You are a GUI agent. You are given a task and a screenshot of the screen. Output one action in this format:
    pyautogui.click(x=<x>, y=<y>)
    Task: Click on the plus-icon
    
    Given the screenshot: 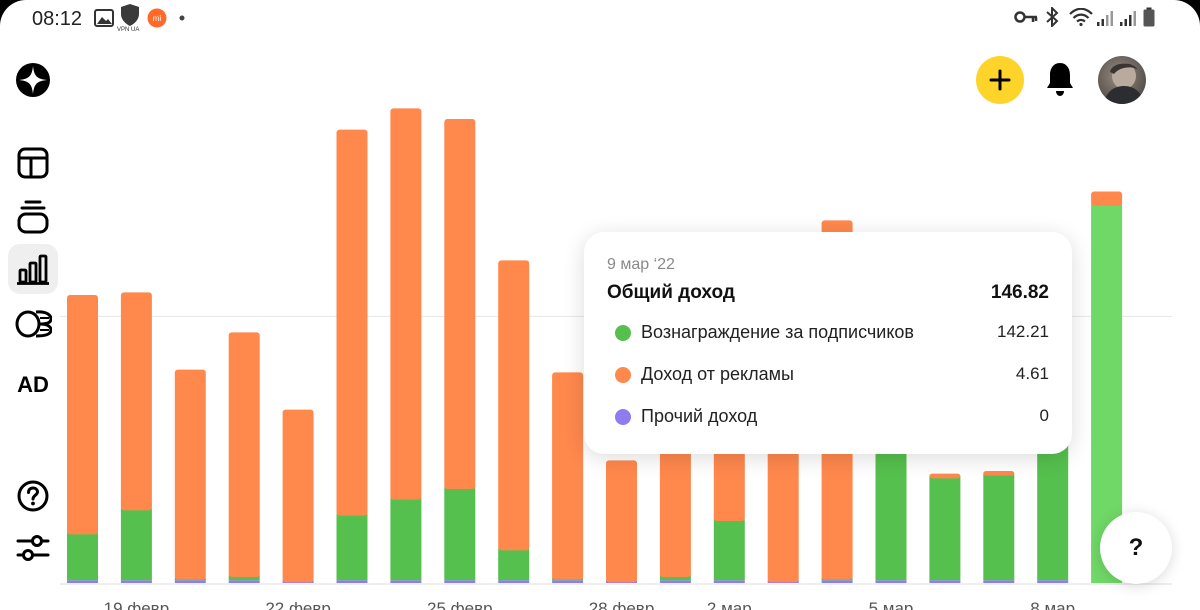 What is the action you would take?
    pyautogui.click(x=1000, y=80)
    